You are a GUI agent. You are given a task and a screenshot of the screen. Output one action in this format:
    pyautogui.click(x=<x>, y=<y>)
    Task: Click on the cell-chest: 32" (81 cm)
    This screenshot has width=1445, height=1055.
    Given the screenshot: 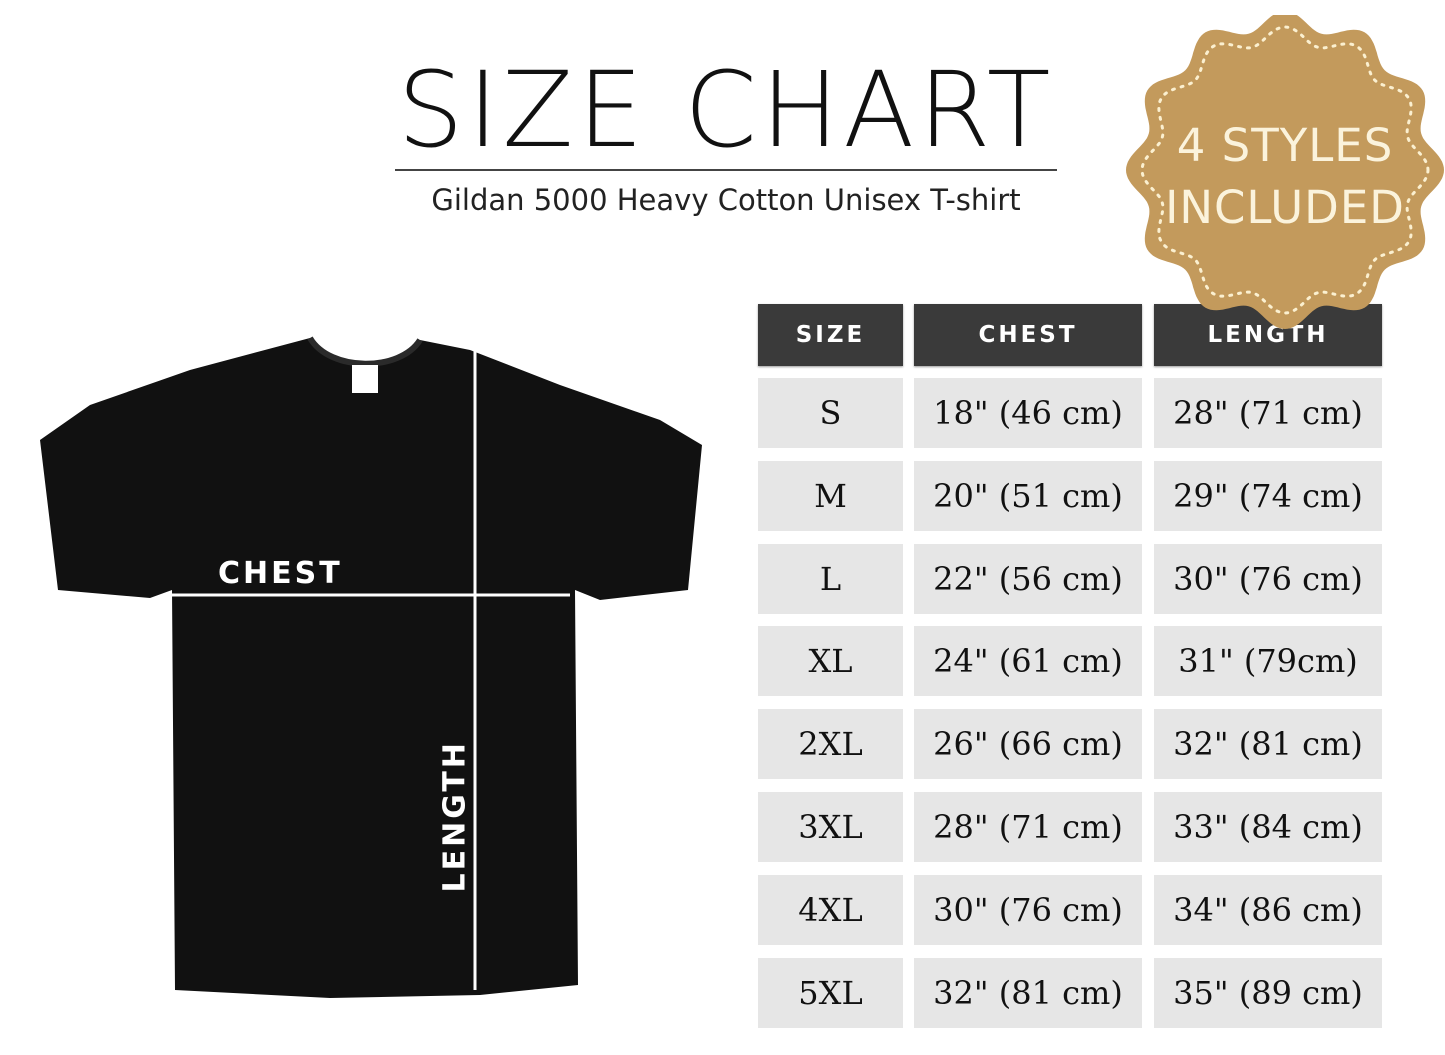 What is the action you would take?
    pyautogui.click(x=1028, y=992)
    